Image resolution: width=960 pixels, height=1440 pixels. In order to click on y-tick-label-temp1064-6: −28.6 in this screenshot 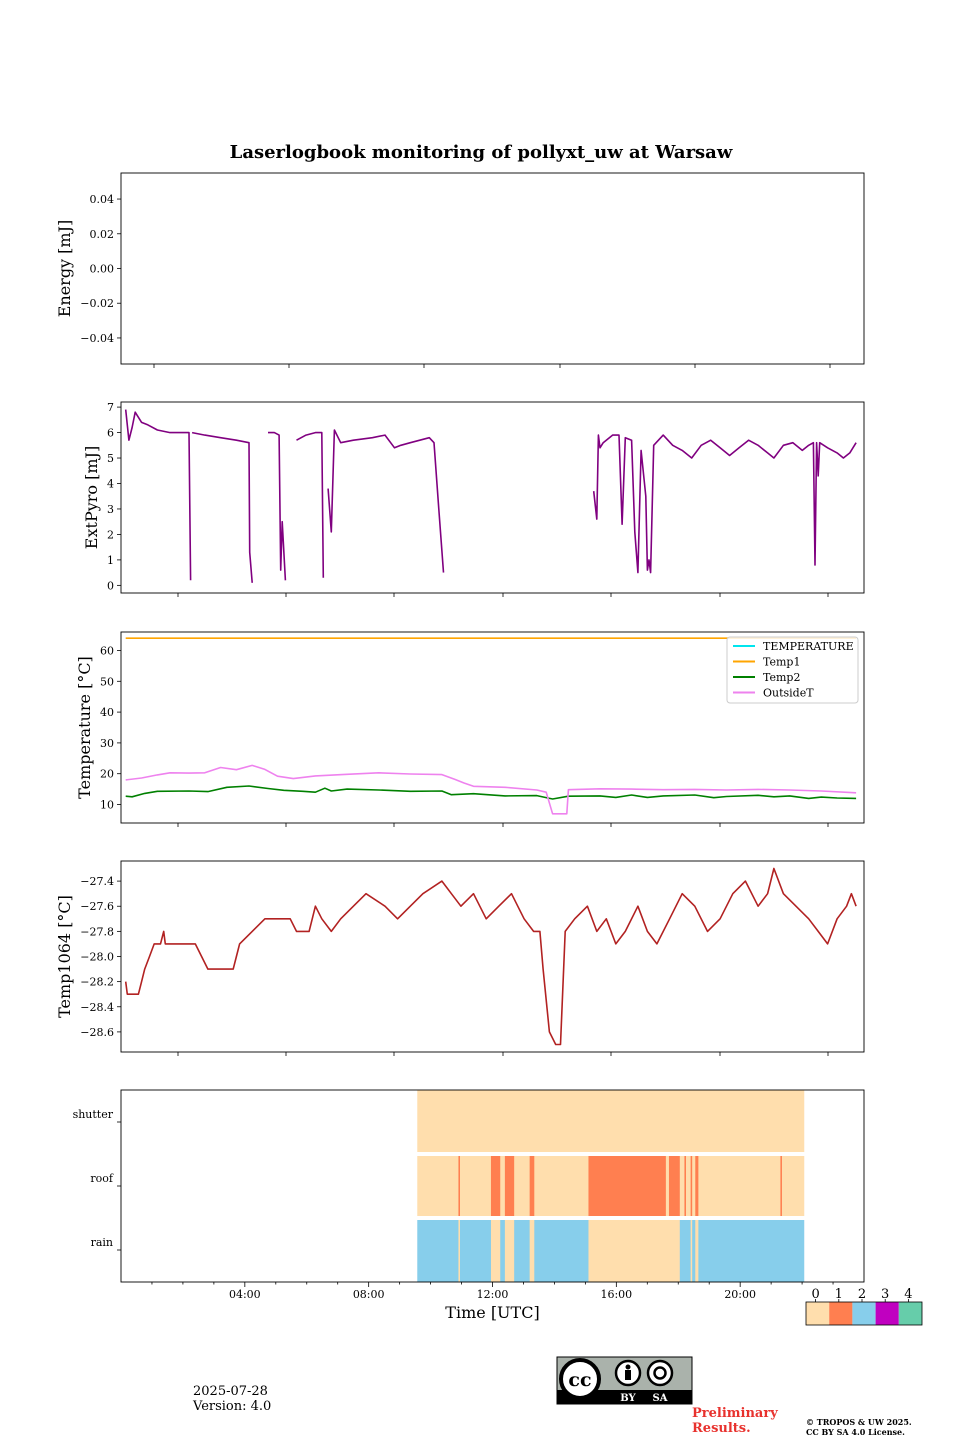, I will do `click(97, 1032)`.